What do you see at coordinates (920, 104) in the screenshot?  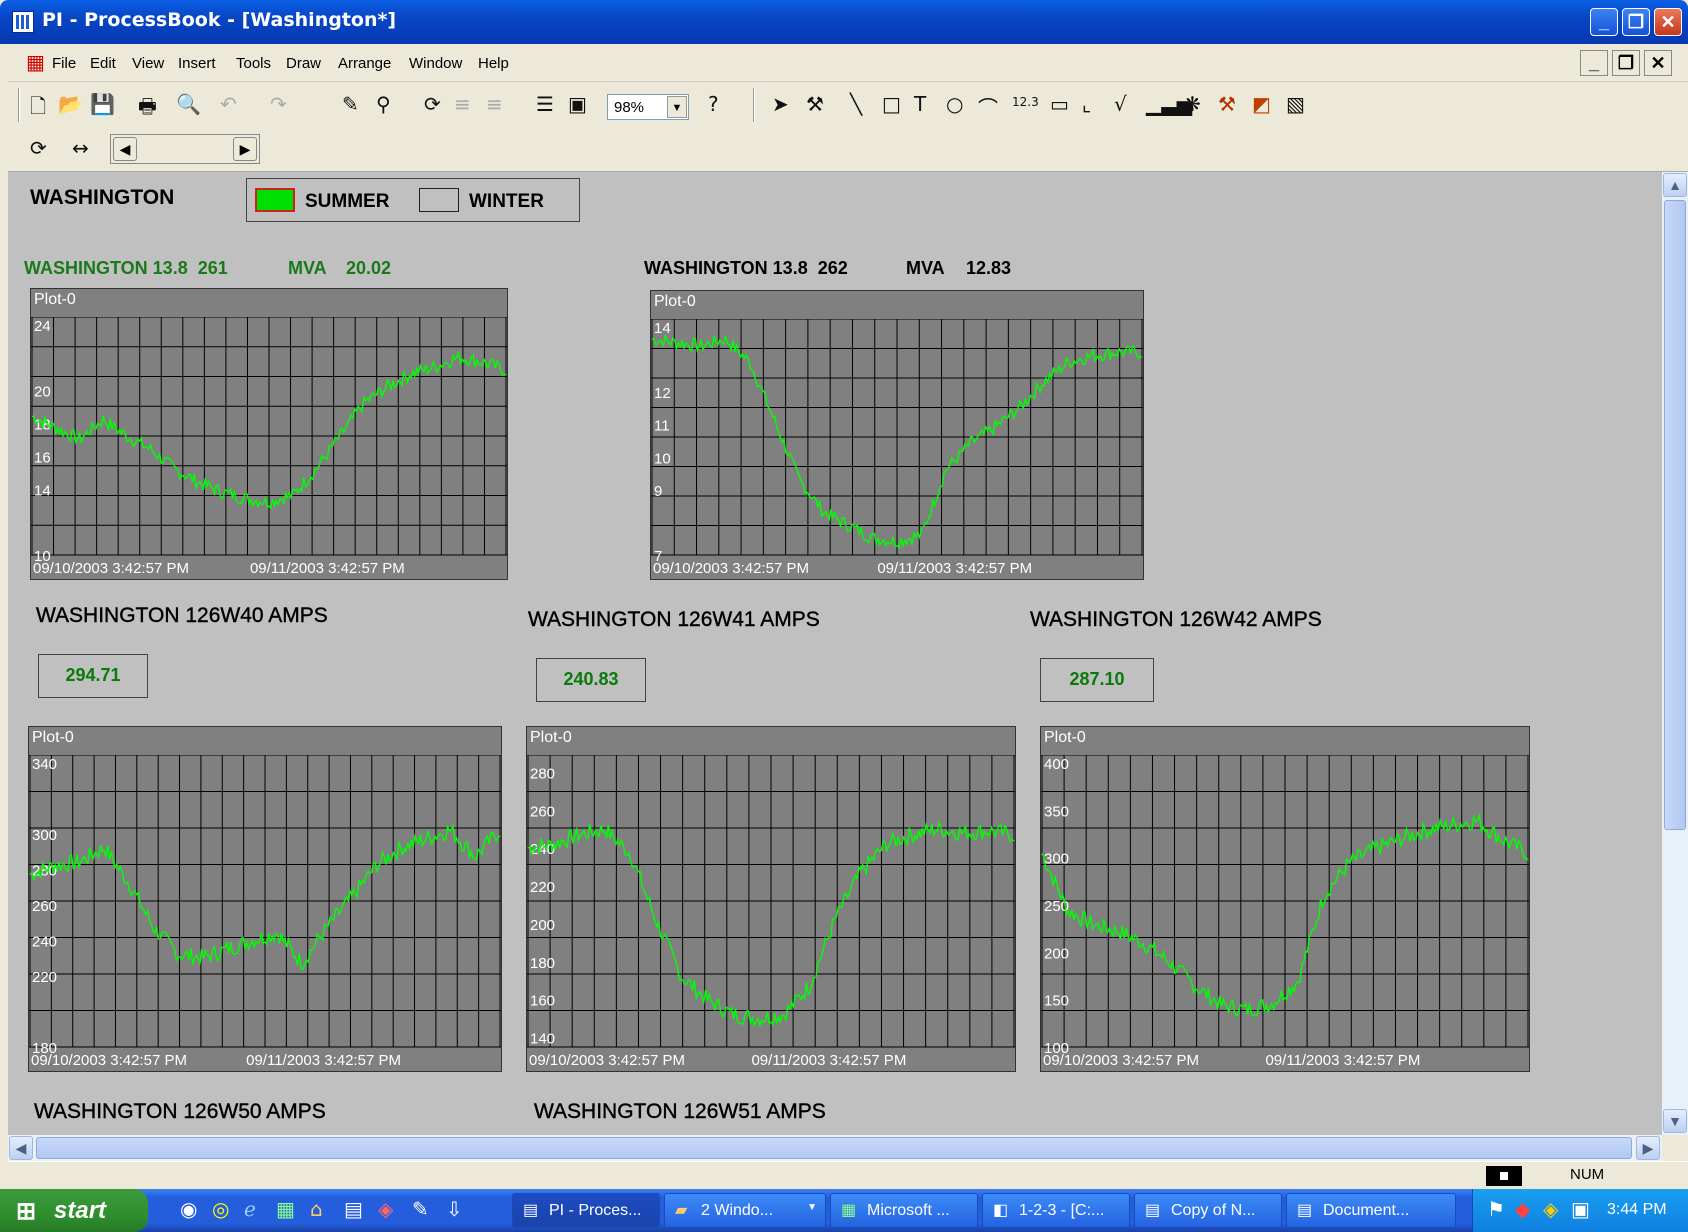 I see `text-tool-icon: T` at bounding box center [920, 104].